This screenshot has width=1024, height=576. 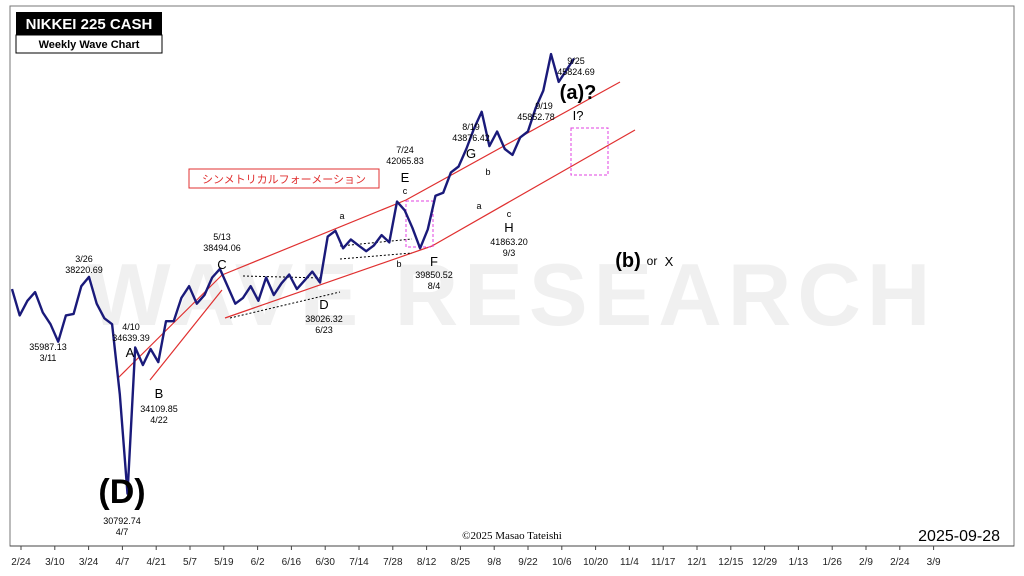 I want to click on x-tick-label: 4/7, so click(x=122, y=562).